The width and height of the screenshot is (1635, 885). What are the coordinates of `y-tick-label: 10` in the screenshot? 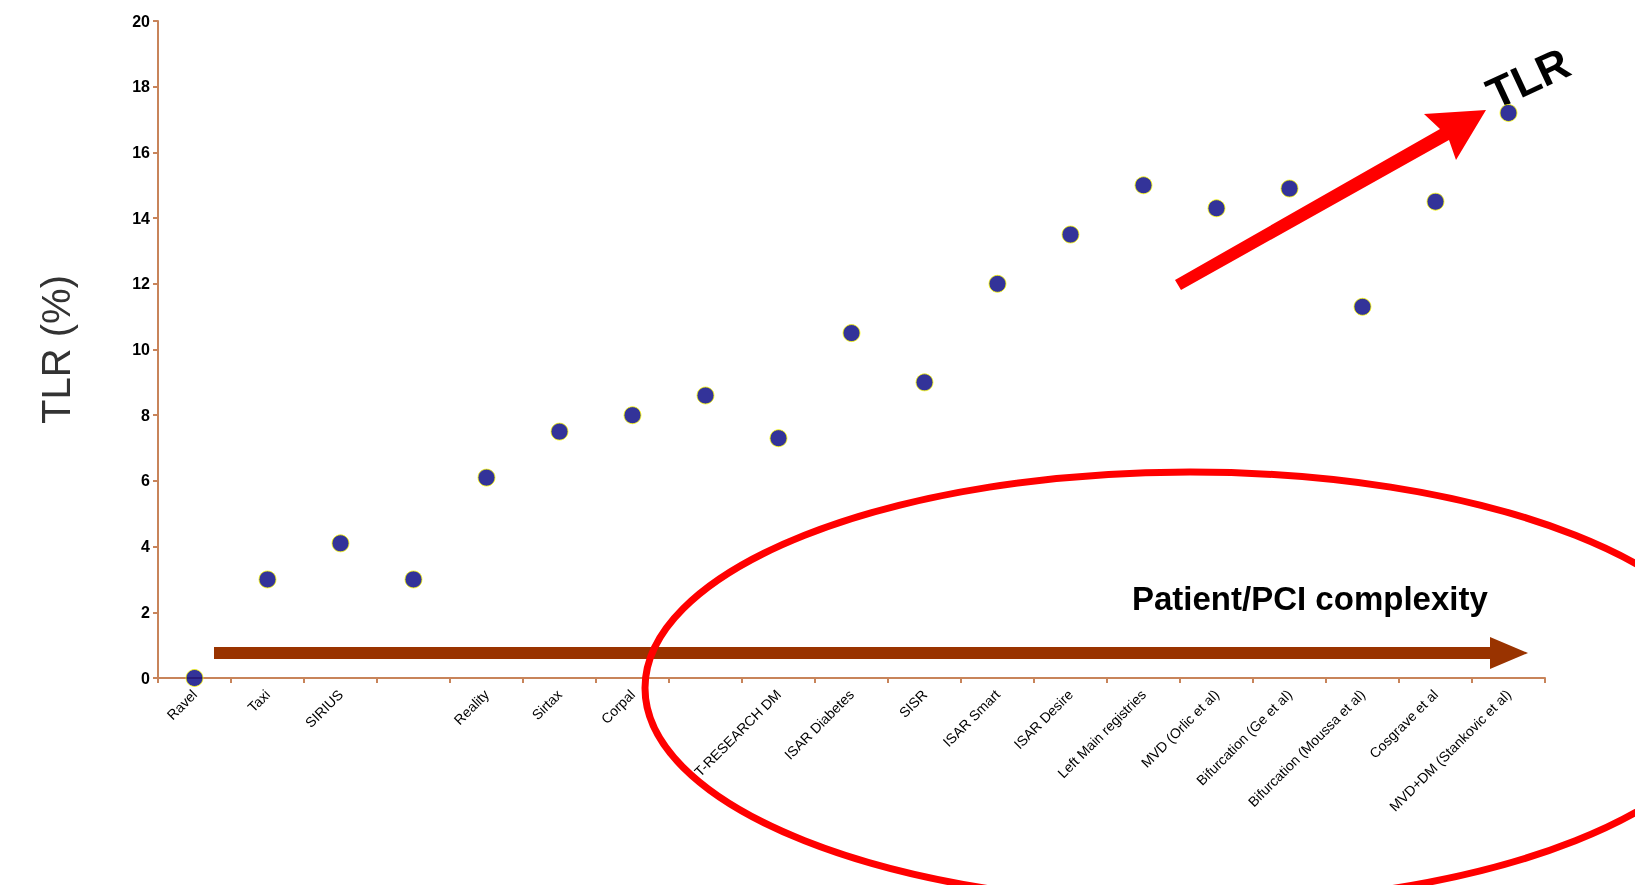 It's located at (141, 349).